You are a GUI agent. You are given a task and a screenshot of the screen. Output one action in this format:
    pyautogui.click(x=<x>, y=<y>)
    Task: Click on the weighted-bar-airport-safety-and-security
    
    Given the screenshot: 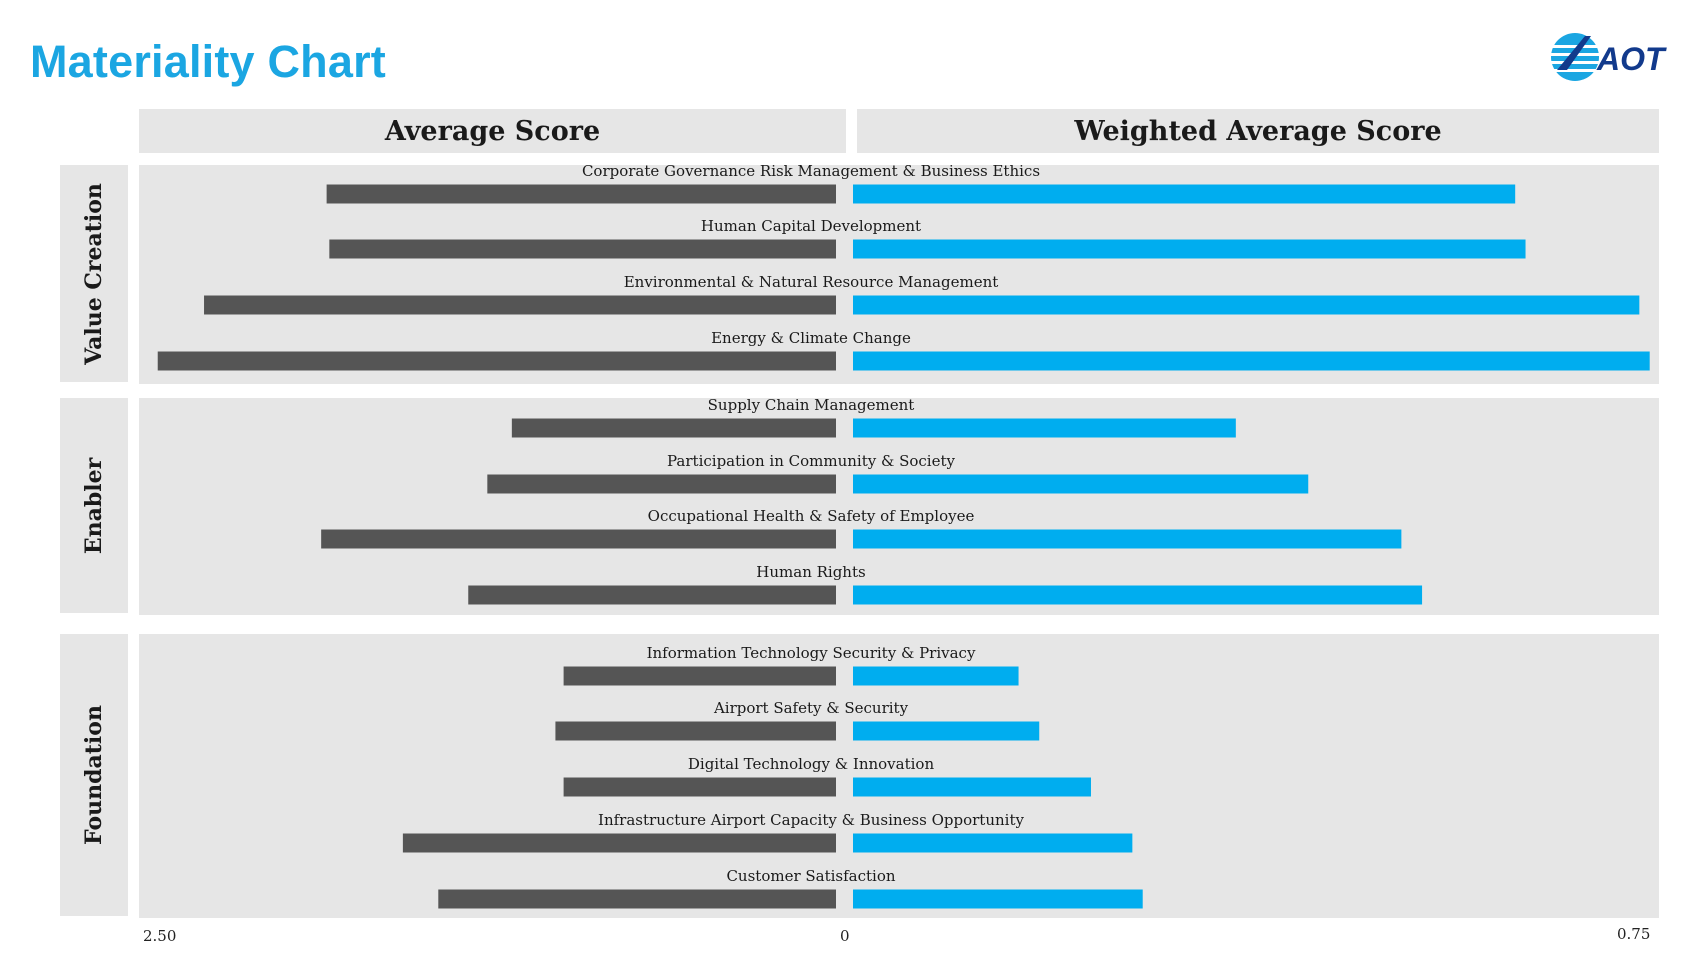 What is the action you would take?
    pyautogui.click(x=946, y=731)
    